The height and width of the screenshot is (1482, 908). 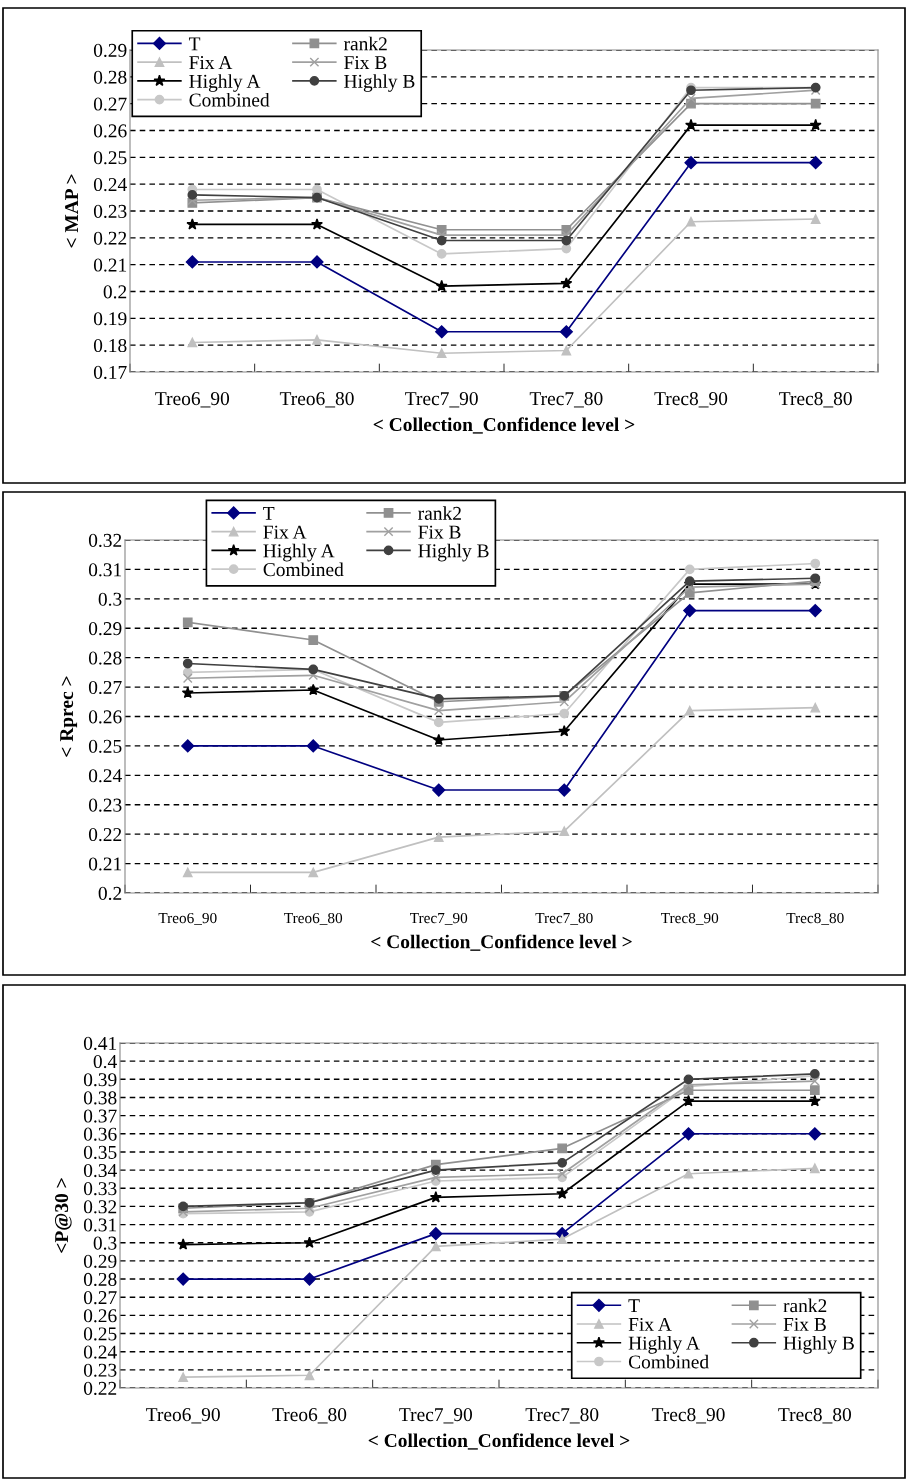 What do you see at coordinates (100, 1080) in the screenshot?
I see `y-tick-label: 0.39` at bounding box center [100, 1080].